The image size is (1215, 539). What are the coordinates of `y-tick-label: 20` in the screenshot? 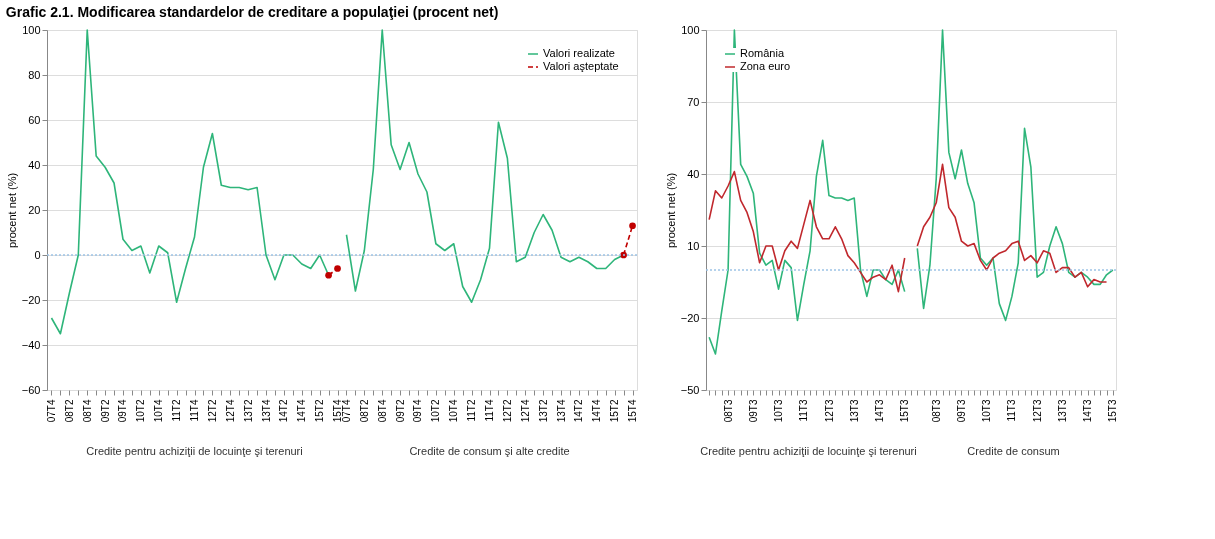 It's located at (34, 209).